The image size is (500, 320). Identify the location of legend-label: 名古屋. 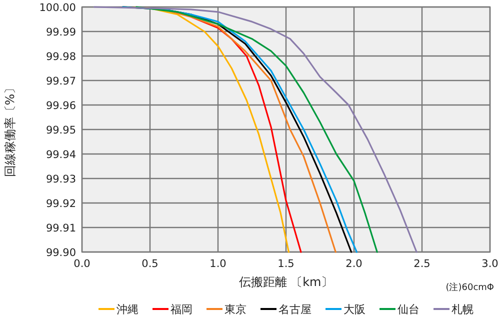
(295, 309).